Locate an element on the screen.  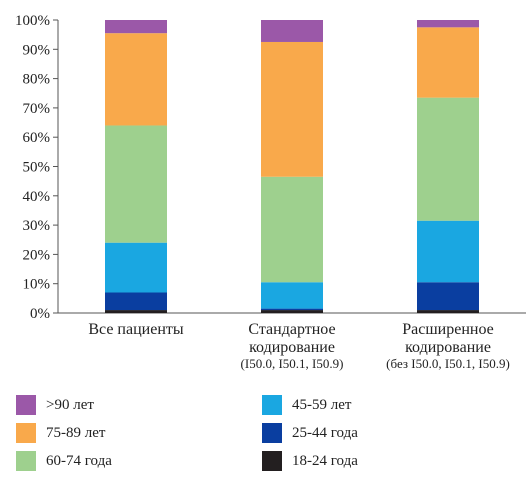
legend-item-60-74: 60-74 года is located at coordinates (64, 461).